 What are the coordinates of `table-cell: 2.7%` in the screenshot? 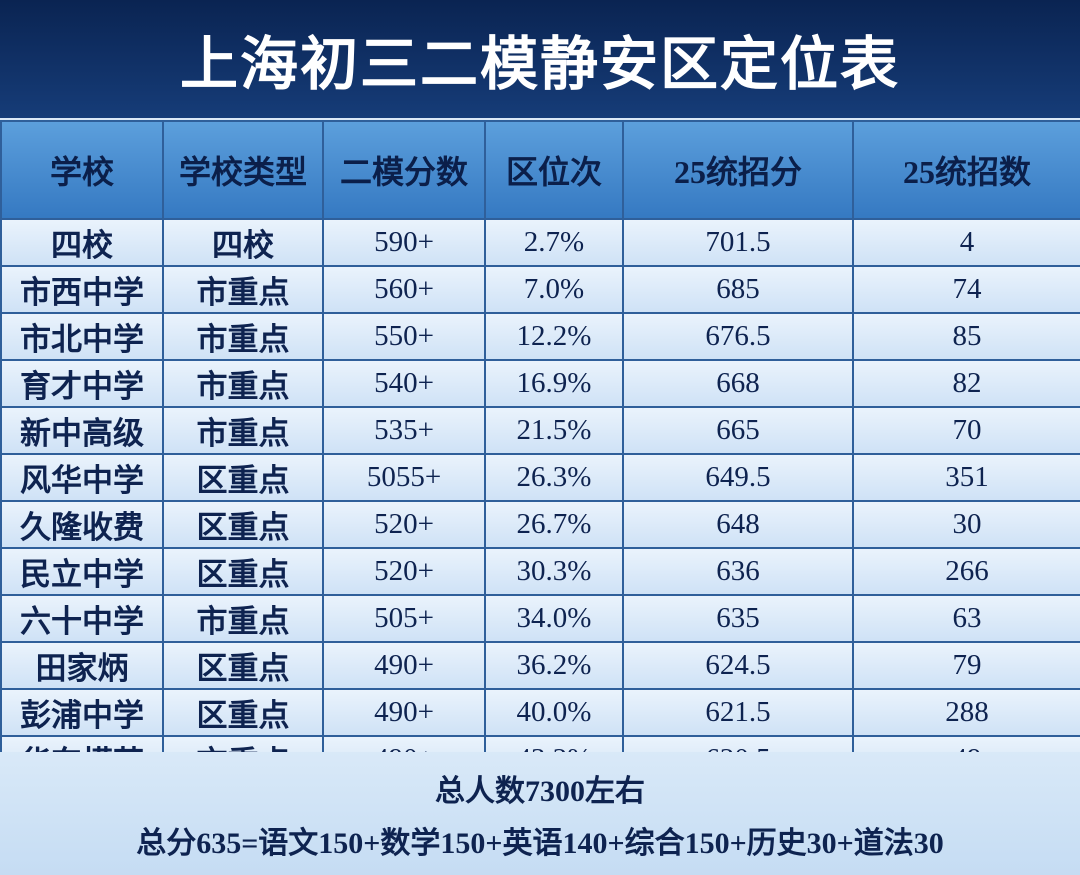 It's located at (554, 242).